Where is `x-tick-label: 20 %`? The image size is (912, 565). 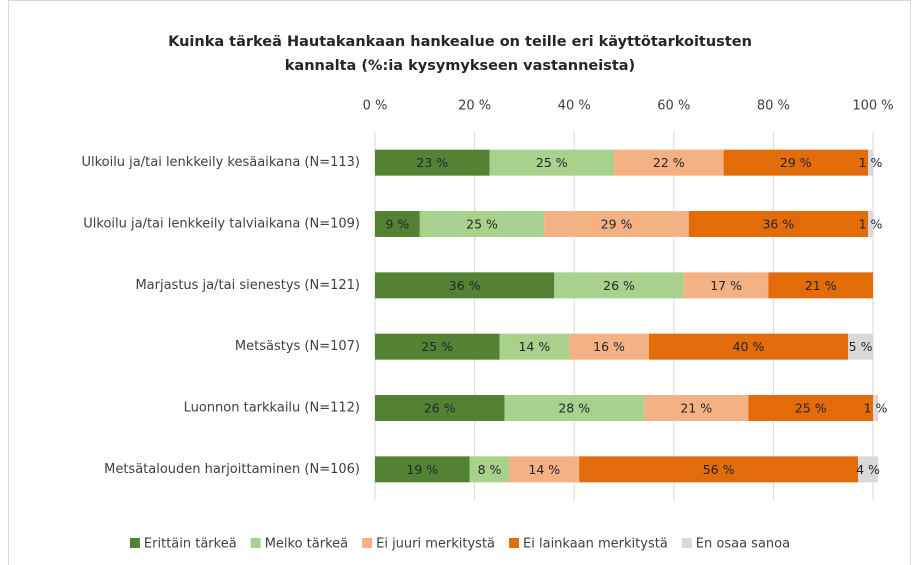 x-tick-label: 20 % is located at coordinates (474, 106).